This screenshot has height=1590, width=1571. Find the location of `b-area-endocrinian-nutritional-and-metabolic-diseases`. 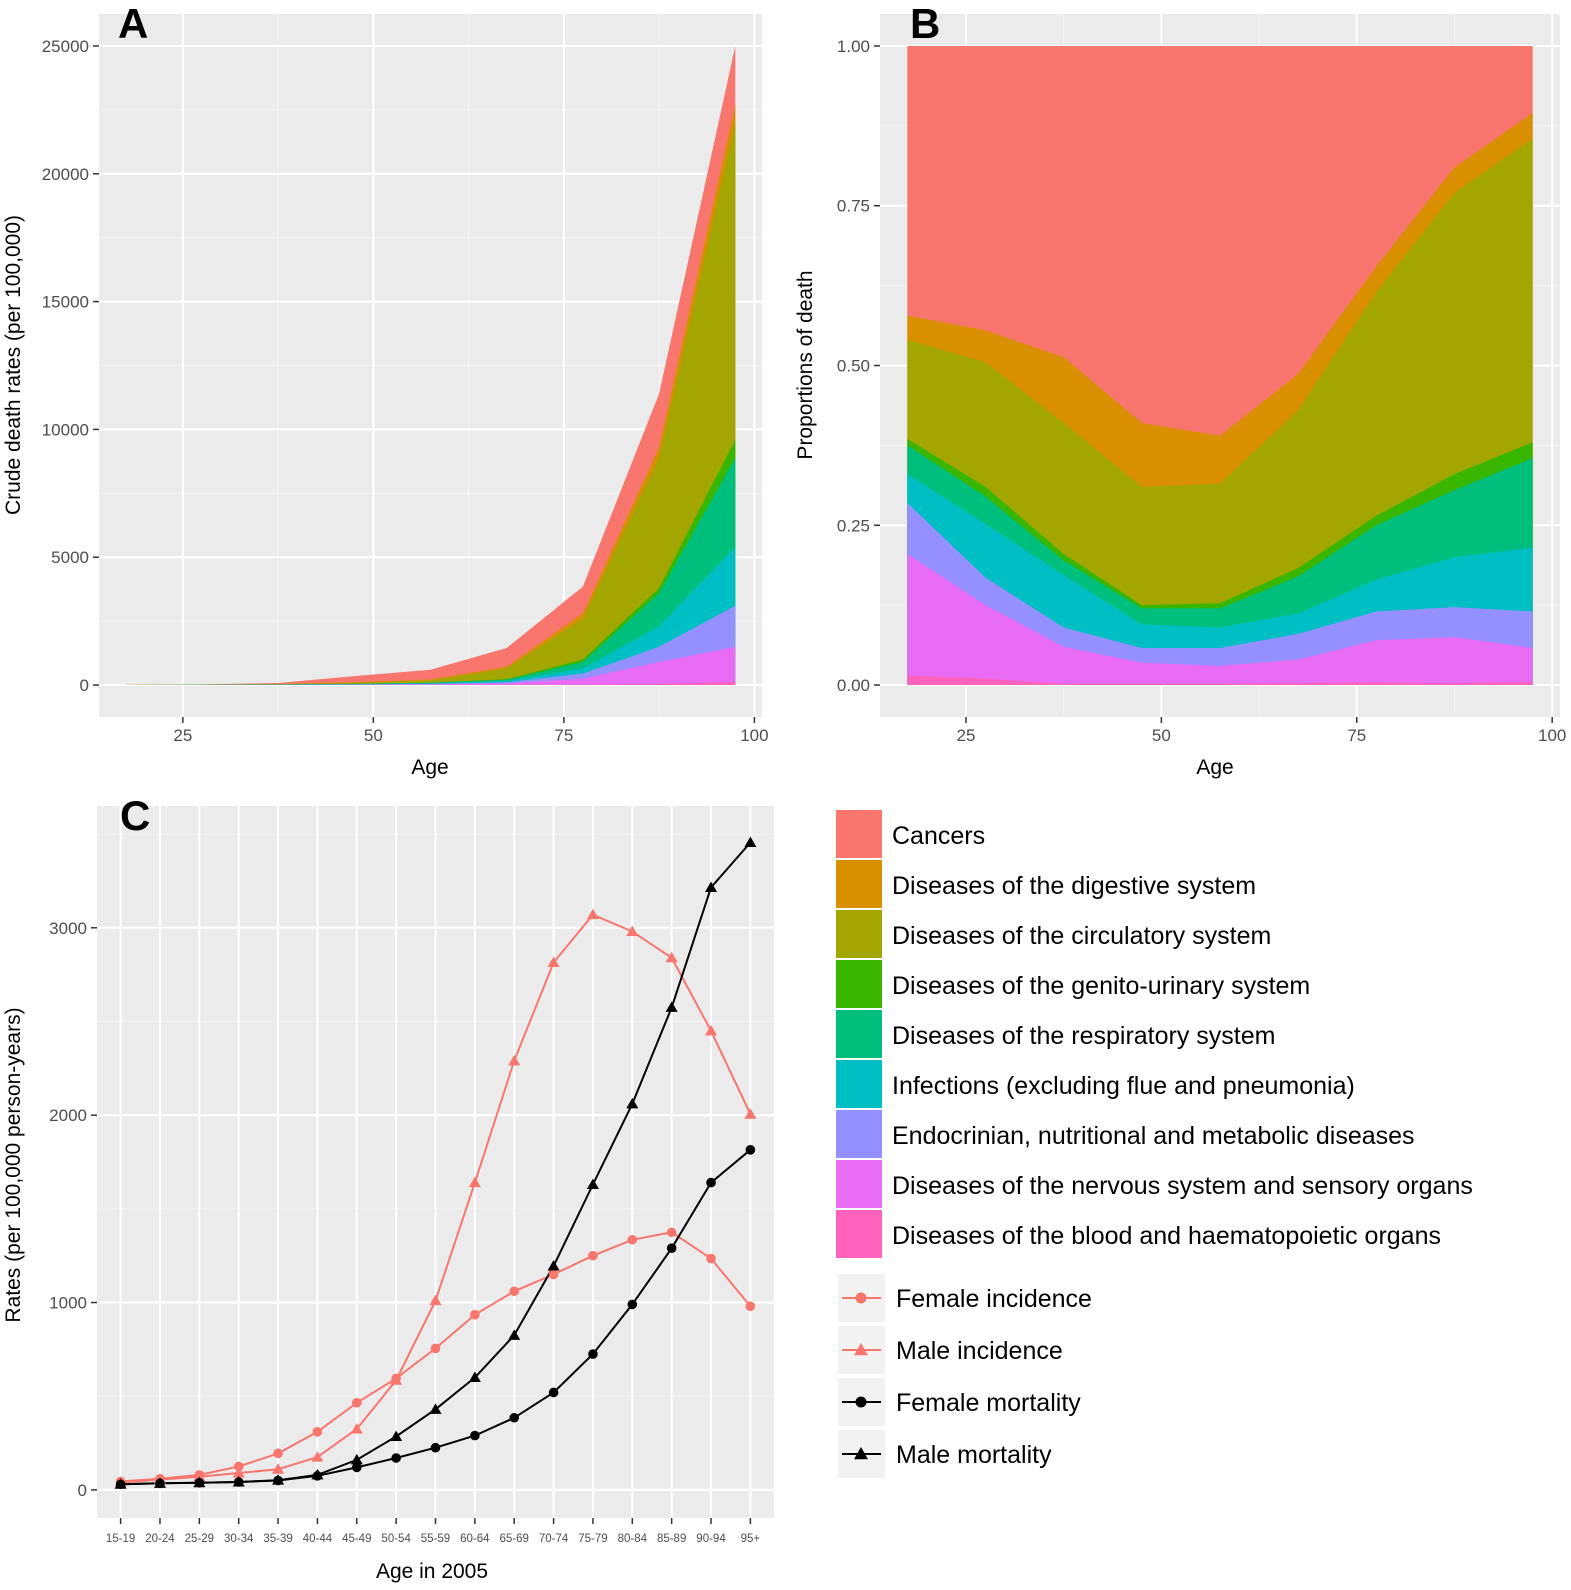

b-area-endocrinian-nutritional-and-metabolic-diseases is located at coordinates (1220, 594).